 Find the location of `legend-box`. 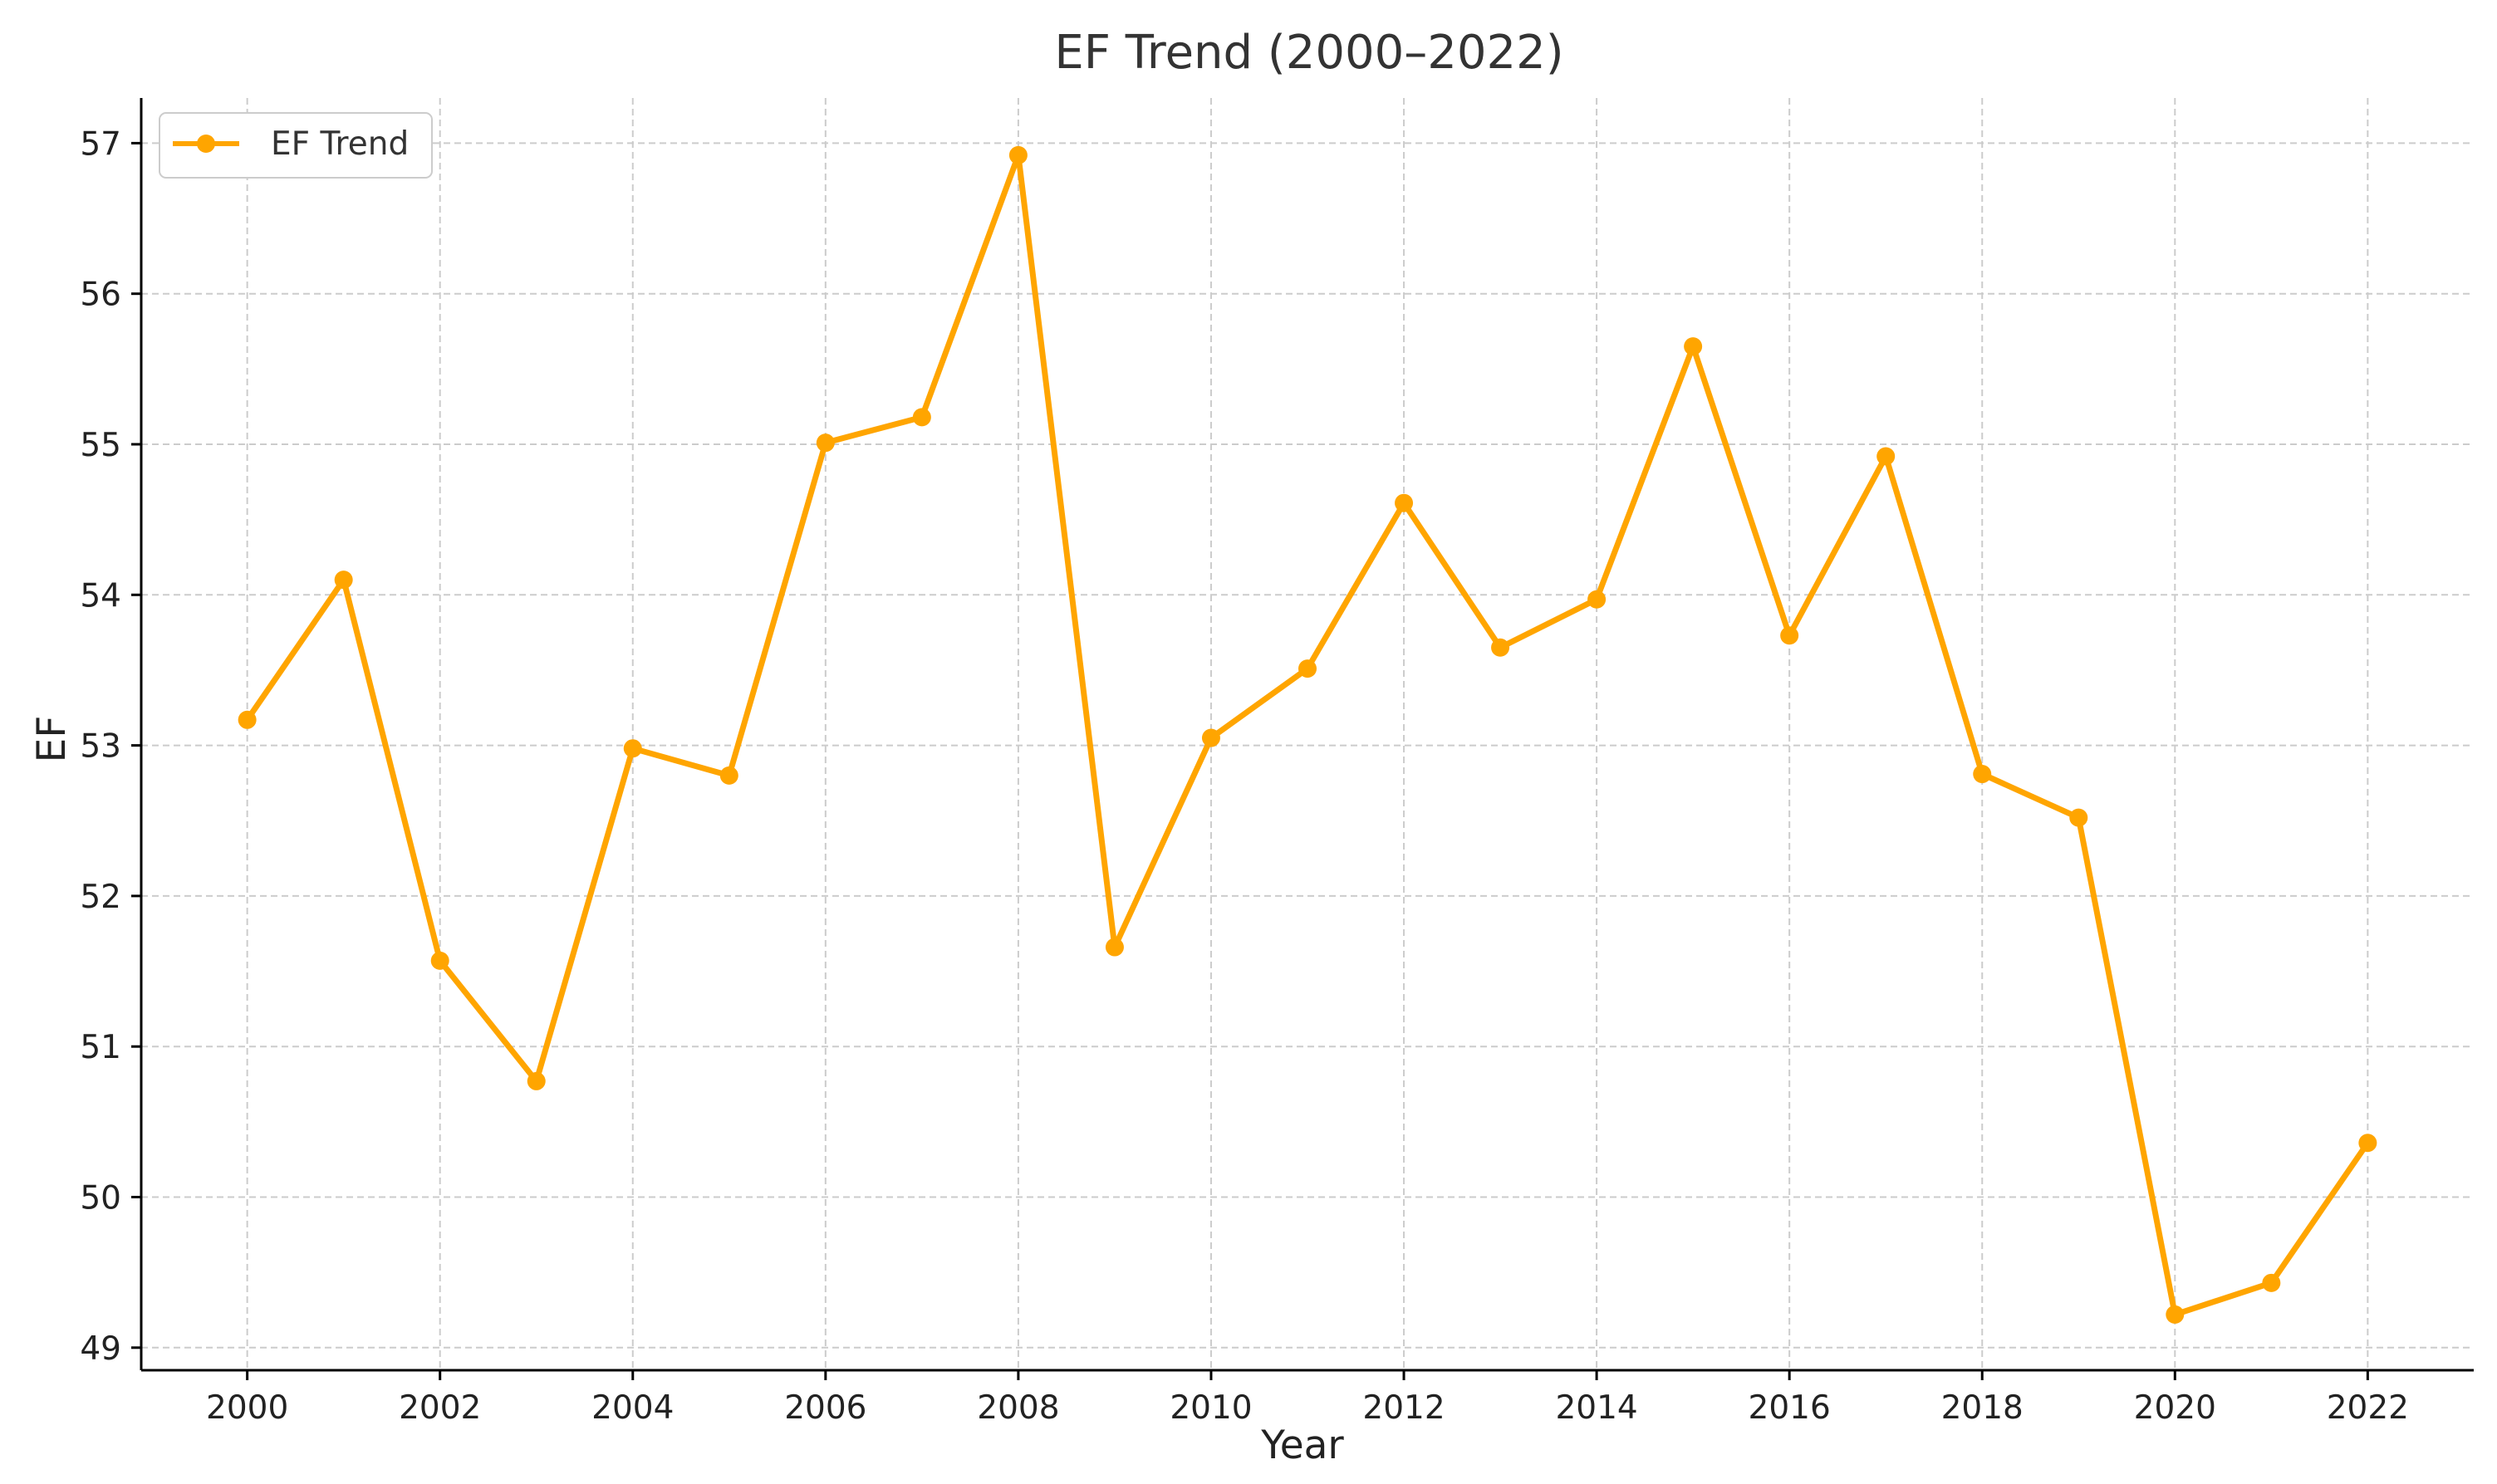

legend-box is located at coordinates (296, 145).